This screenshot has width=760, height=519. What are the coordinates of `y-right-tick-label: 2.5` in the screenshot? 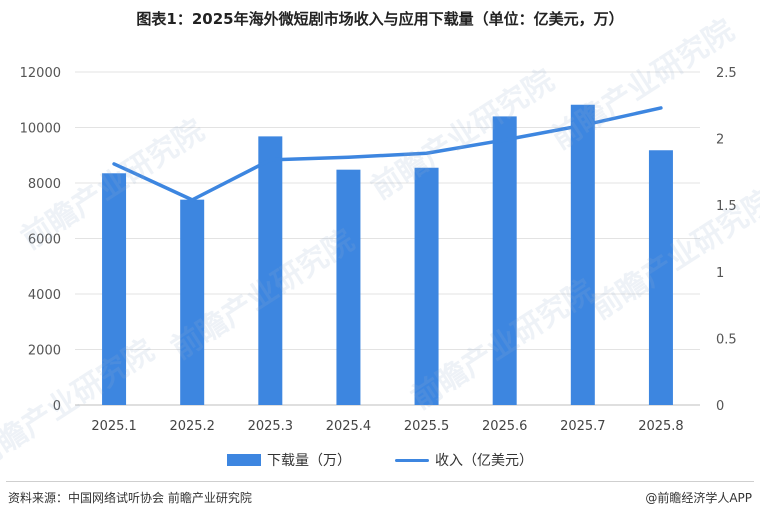 It's located at (726, 73).